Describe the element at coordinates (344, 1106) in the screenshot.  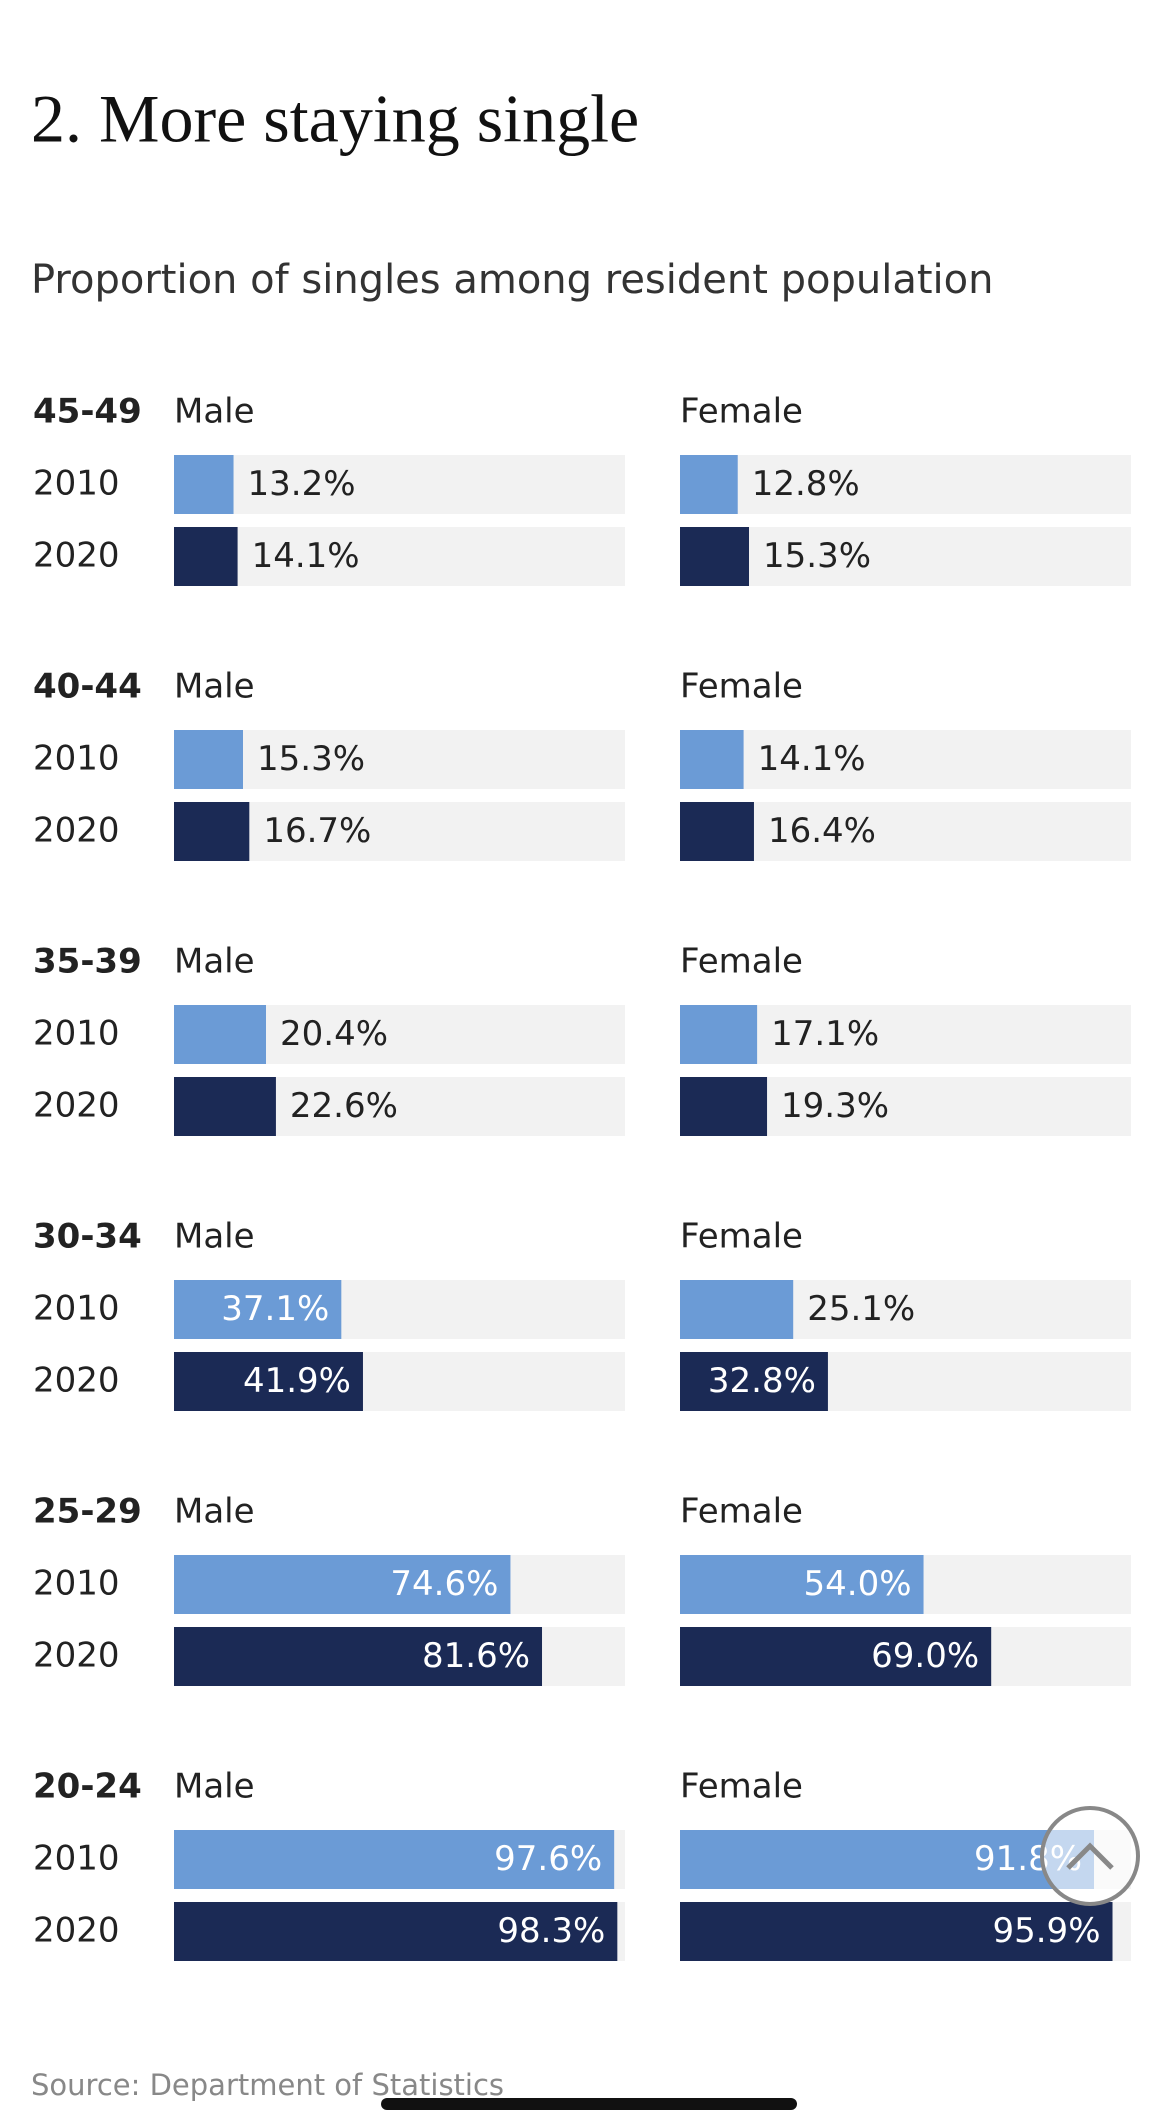
I see `value-label: 22.6%` at that location.